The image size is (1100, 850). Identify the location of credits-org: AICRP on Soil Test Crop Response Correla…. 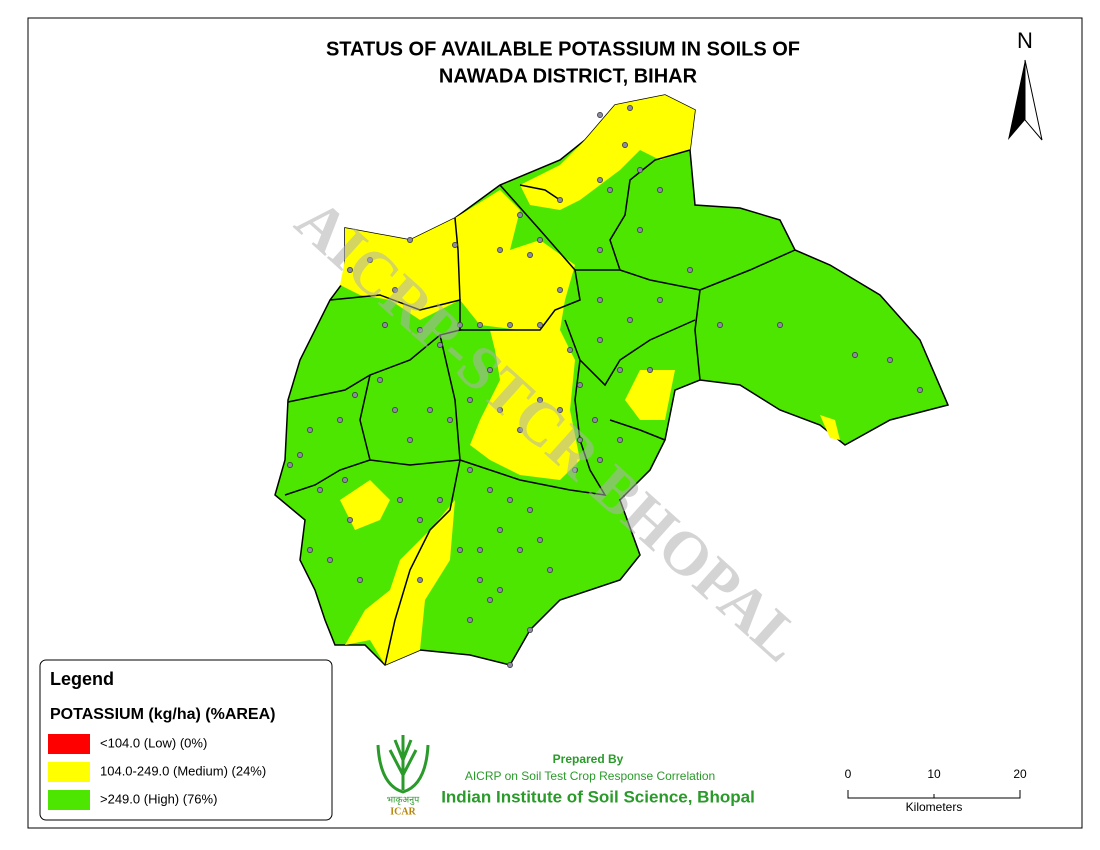
(590, 776).